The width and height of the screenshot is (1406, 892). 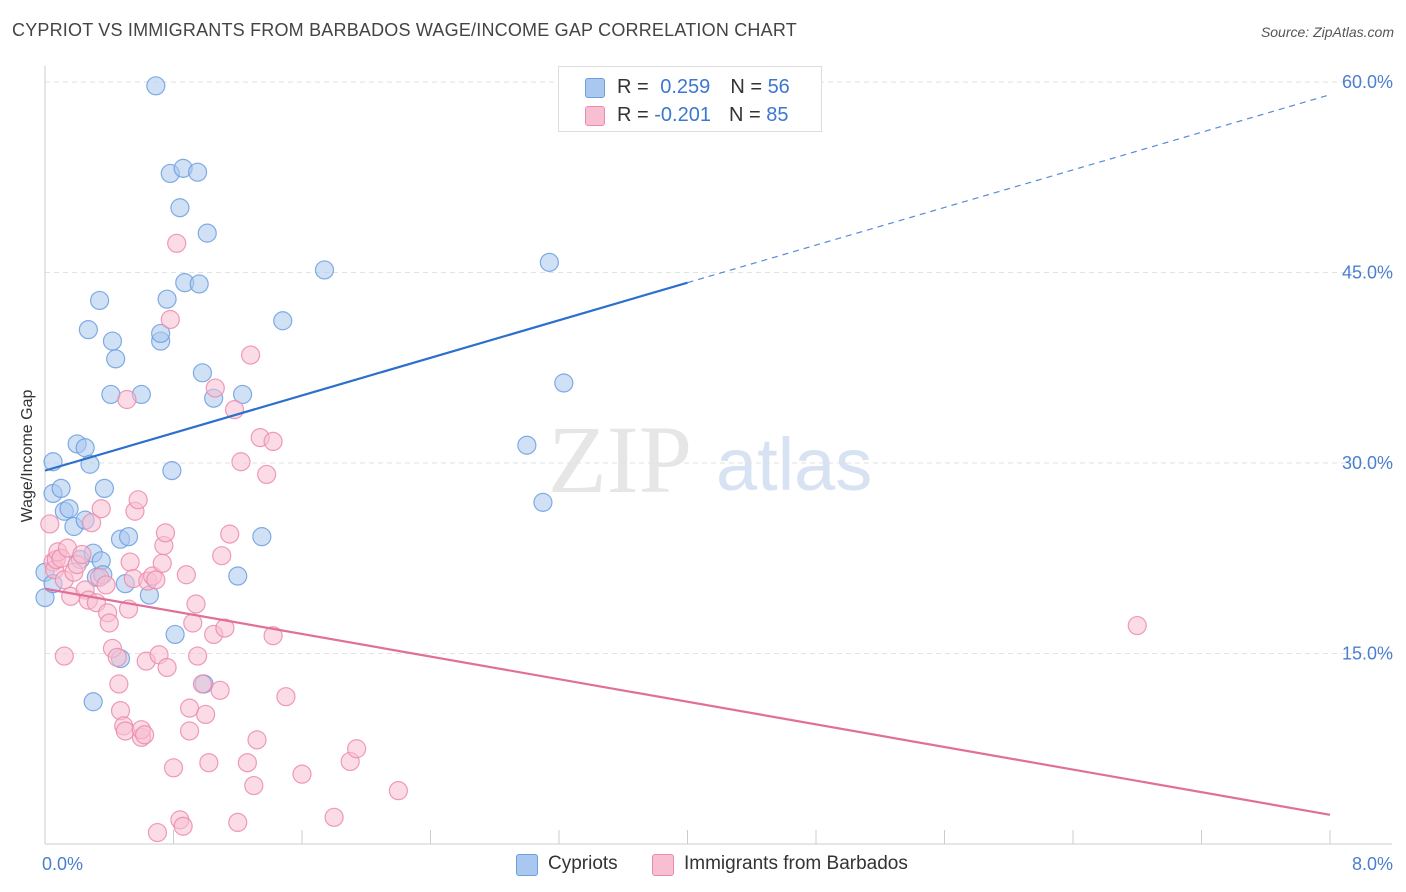 What do you see at coordinates (1327, 32) in the screenshot?
I see `source-note: Source: ZipAtlas.com` at bounding box center [1327, 32].